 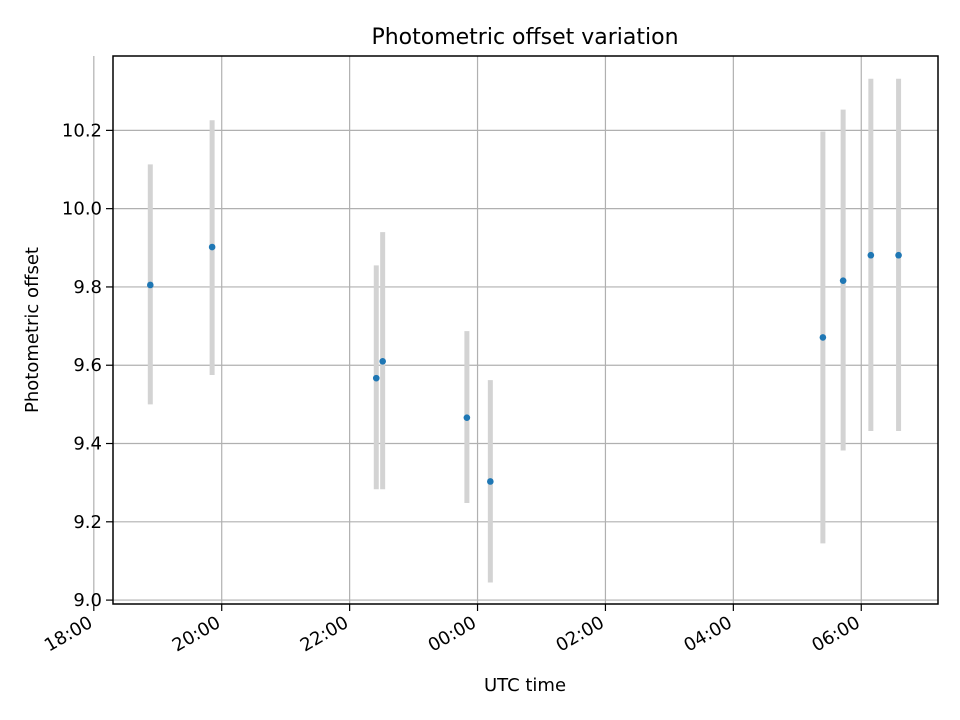 I want to click on y-tick-label: 10.2, so click(x=82, y=130).